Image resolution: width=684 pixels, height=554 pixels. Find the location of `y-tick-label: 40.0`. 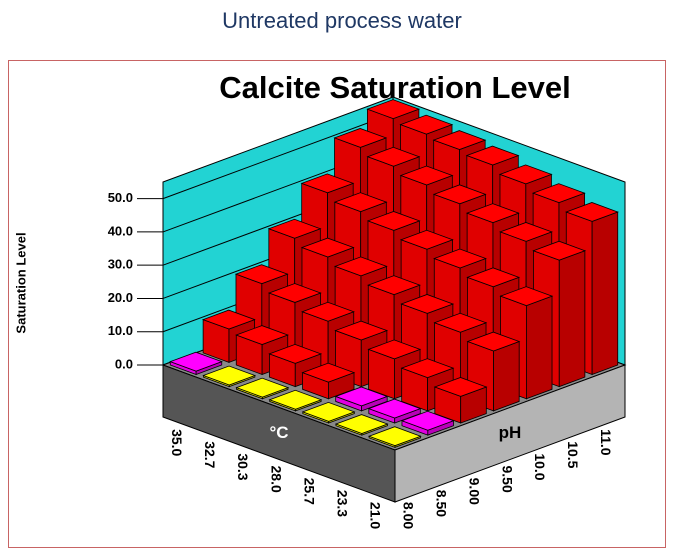

y-tick-label: 40.0 is located at coordinates (120, 230).